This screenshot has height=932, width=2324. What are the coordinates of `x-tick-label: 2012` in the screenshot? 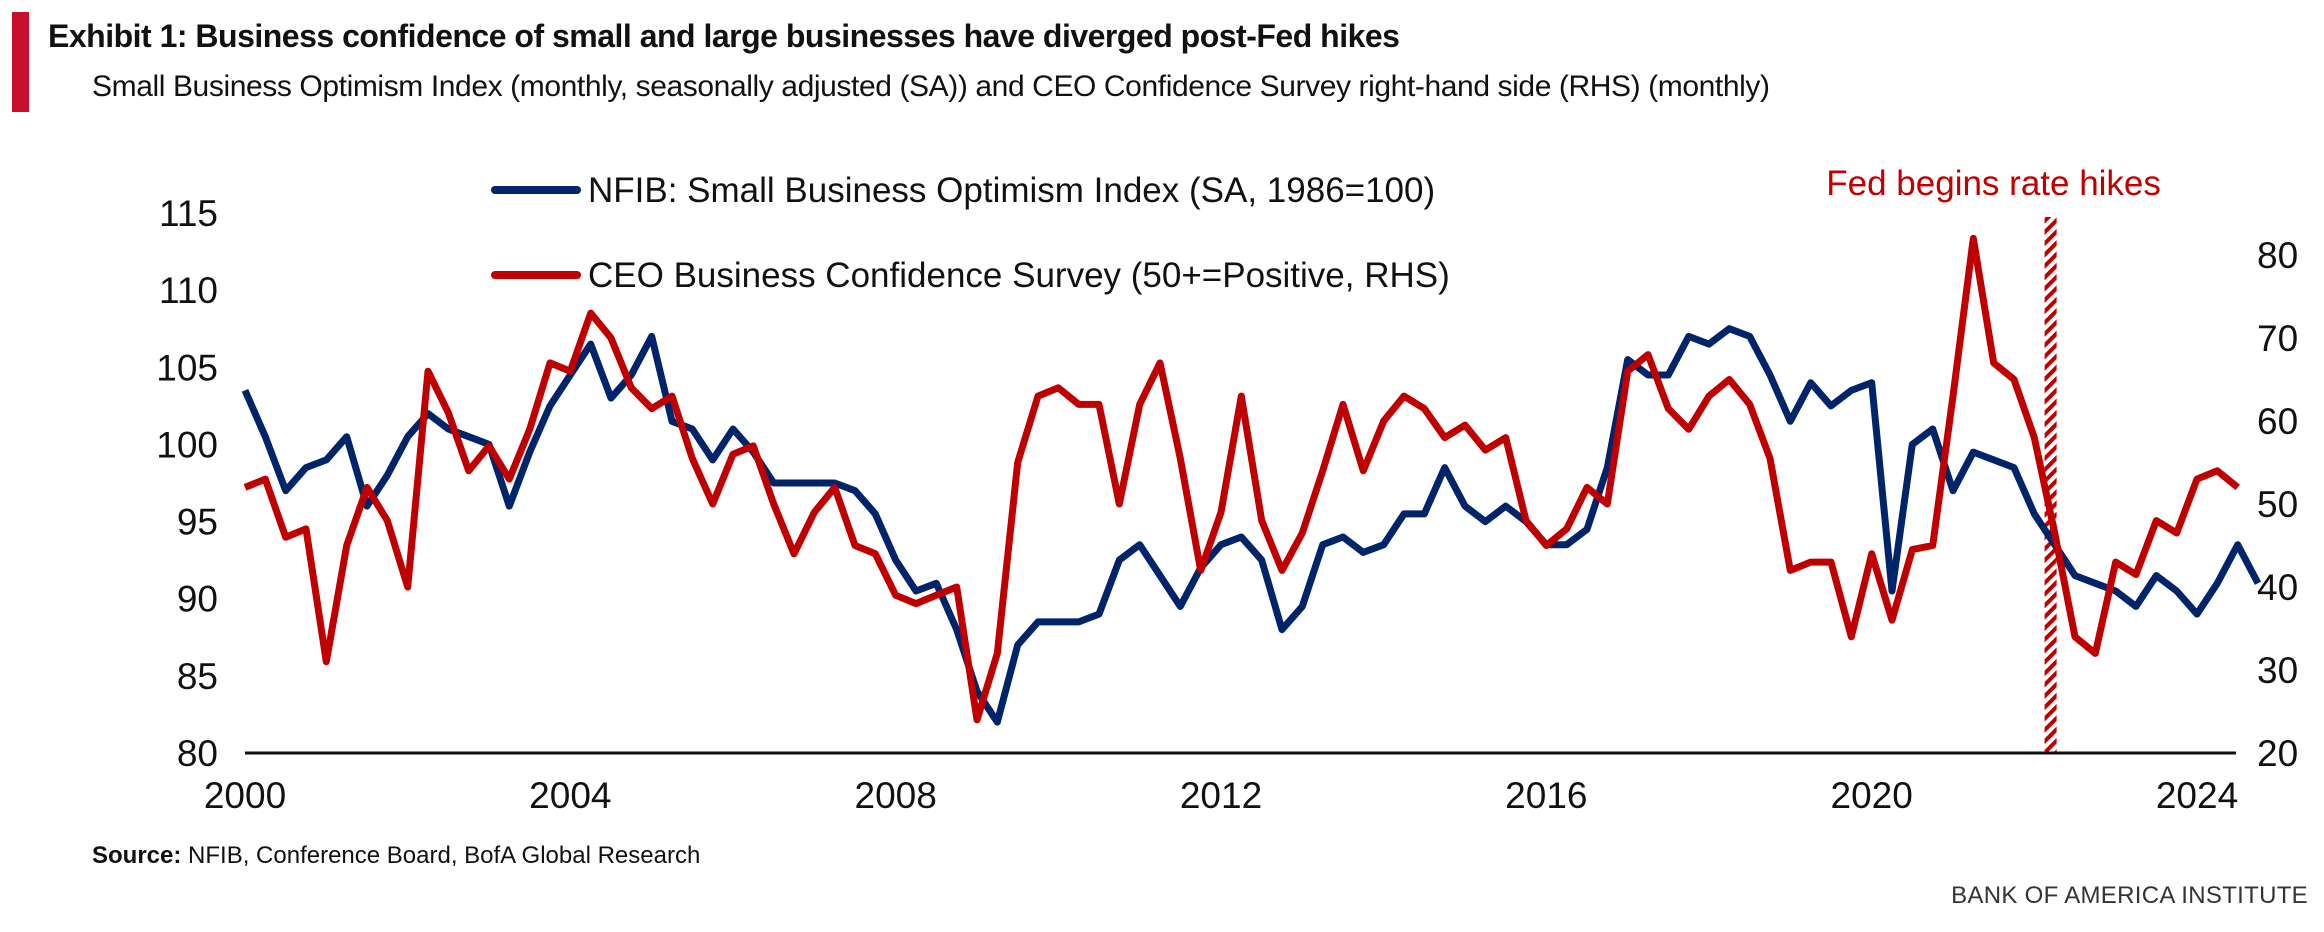 It's located at (1221, 795).